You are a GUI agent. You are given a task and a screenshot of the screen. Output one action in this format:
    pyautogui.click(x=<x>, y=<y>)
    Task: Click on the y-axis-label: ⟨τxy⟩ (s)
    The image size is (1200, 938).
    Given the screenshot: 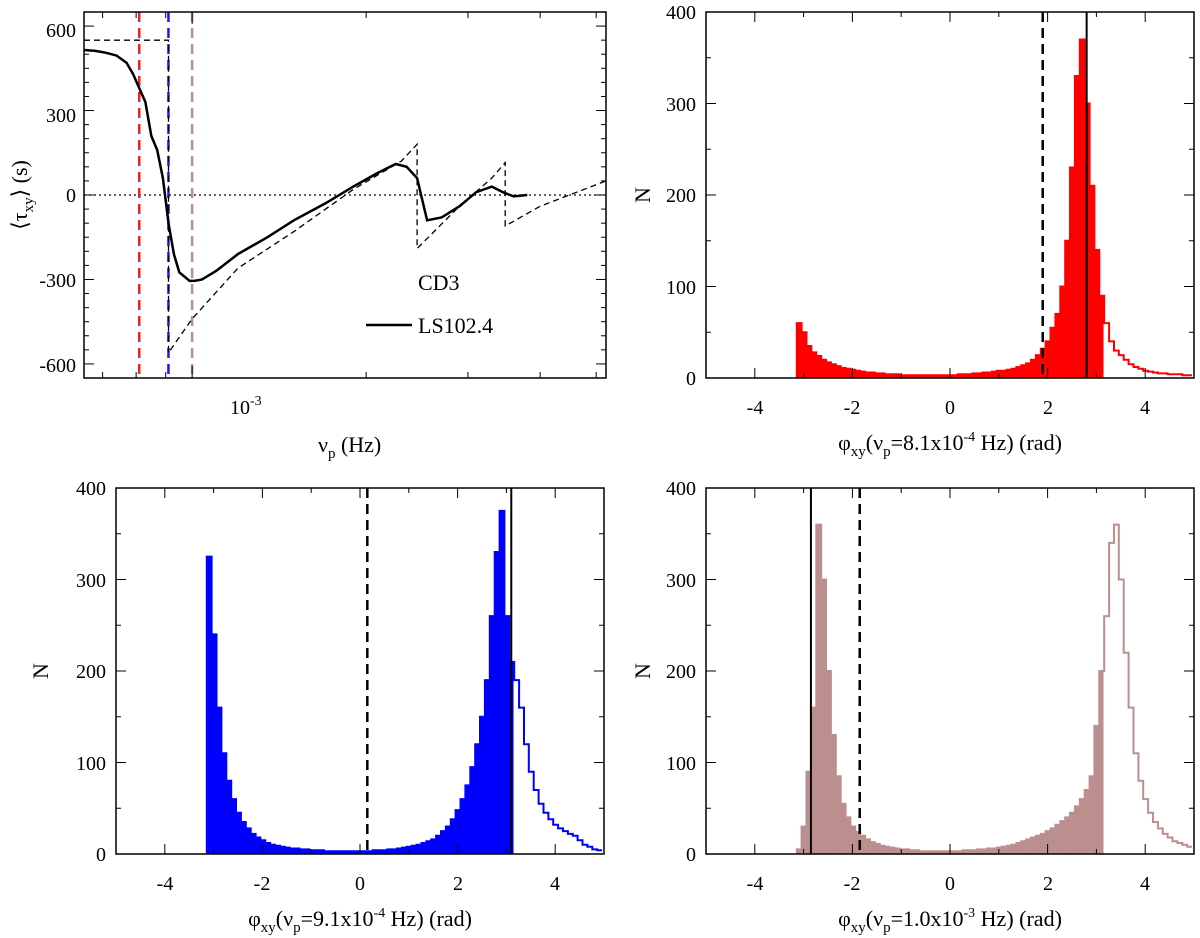 What is the action you would take?
    pyautogui.click(x=22, y=195)
    